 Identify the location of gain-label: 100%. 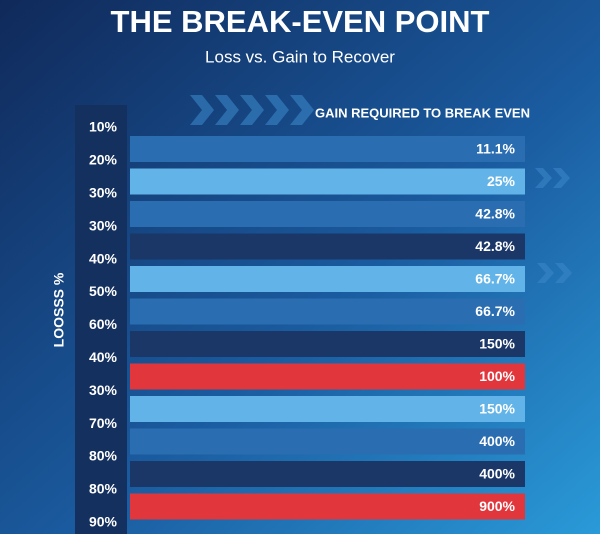
(497, 376).